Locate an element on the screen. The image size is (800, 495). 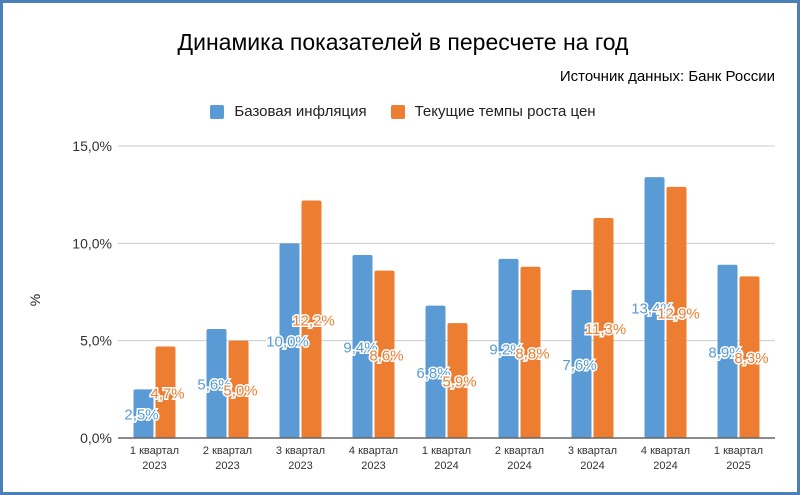
legend-item-0: Базовая инфляция is located at coordinates (288, 111).